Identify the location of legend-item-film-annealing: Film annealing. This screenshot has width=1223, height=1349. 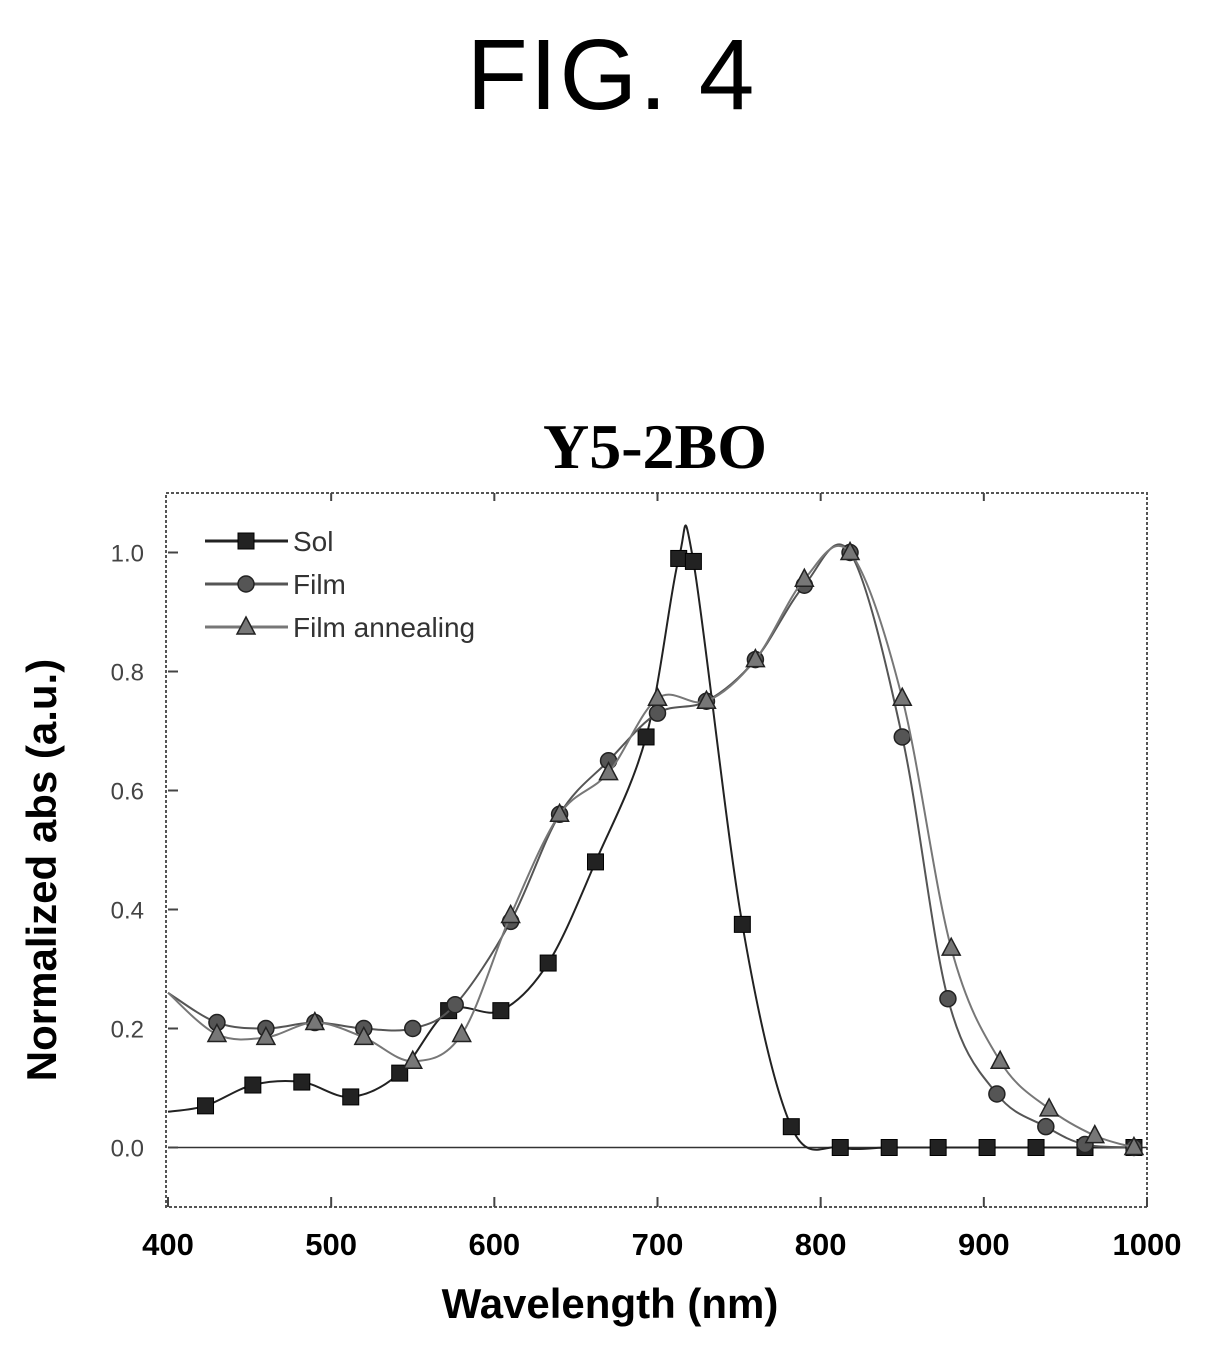
(340, 627).